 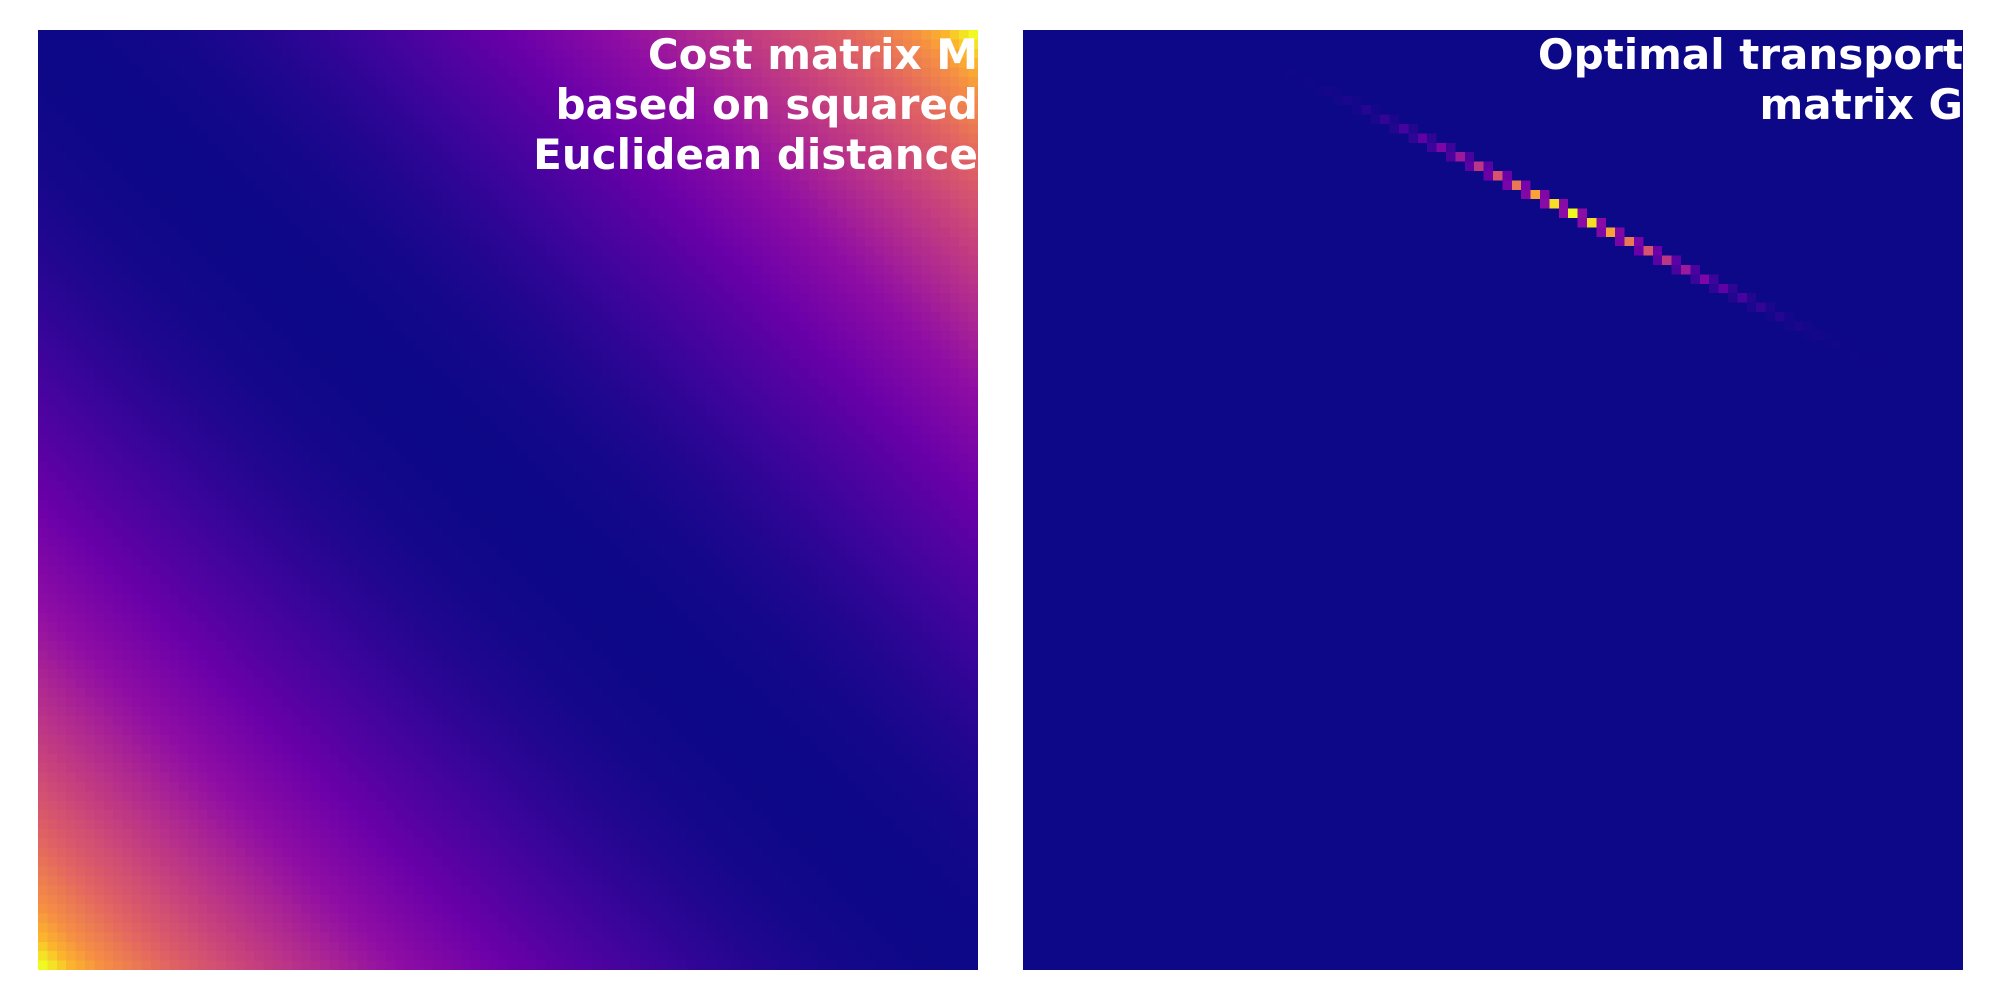 What do you see at coordinates (755, 154) in the screenshot?
I see `cost-matrix-title-line-3: Euclidean distance` at bounding box center [755, 154].